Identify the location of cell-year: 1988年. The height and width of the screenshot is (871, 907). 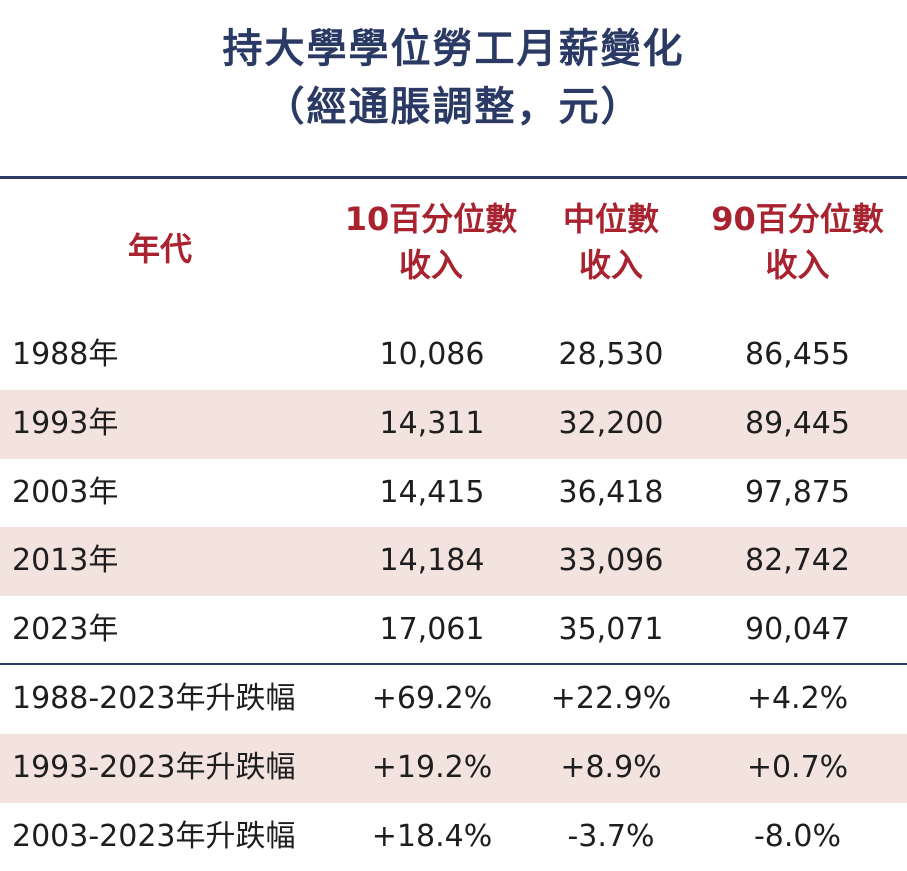
(65, 354).